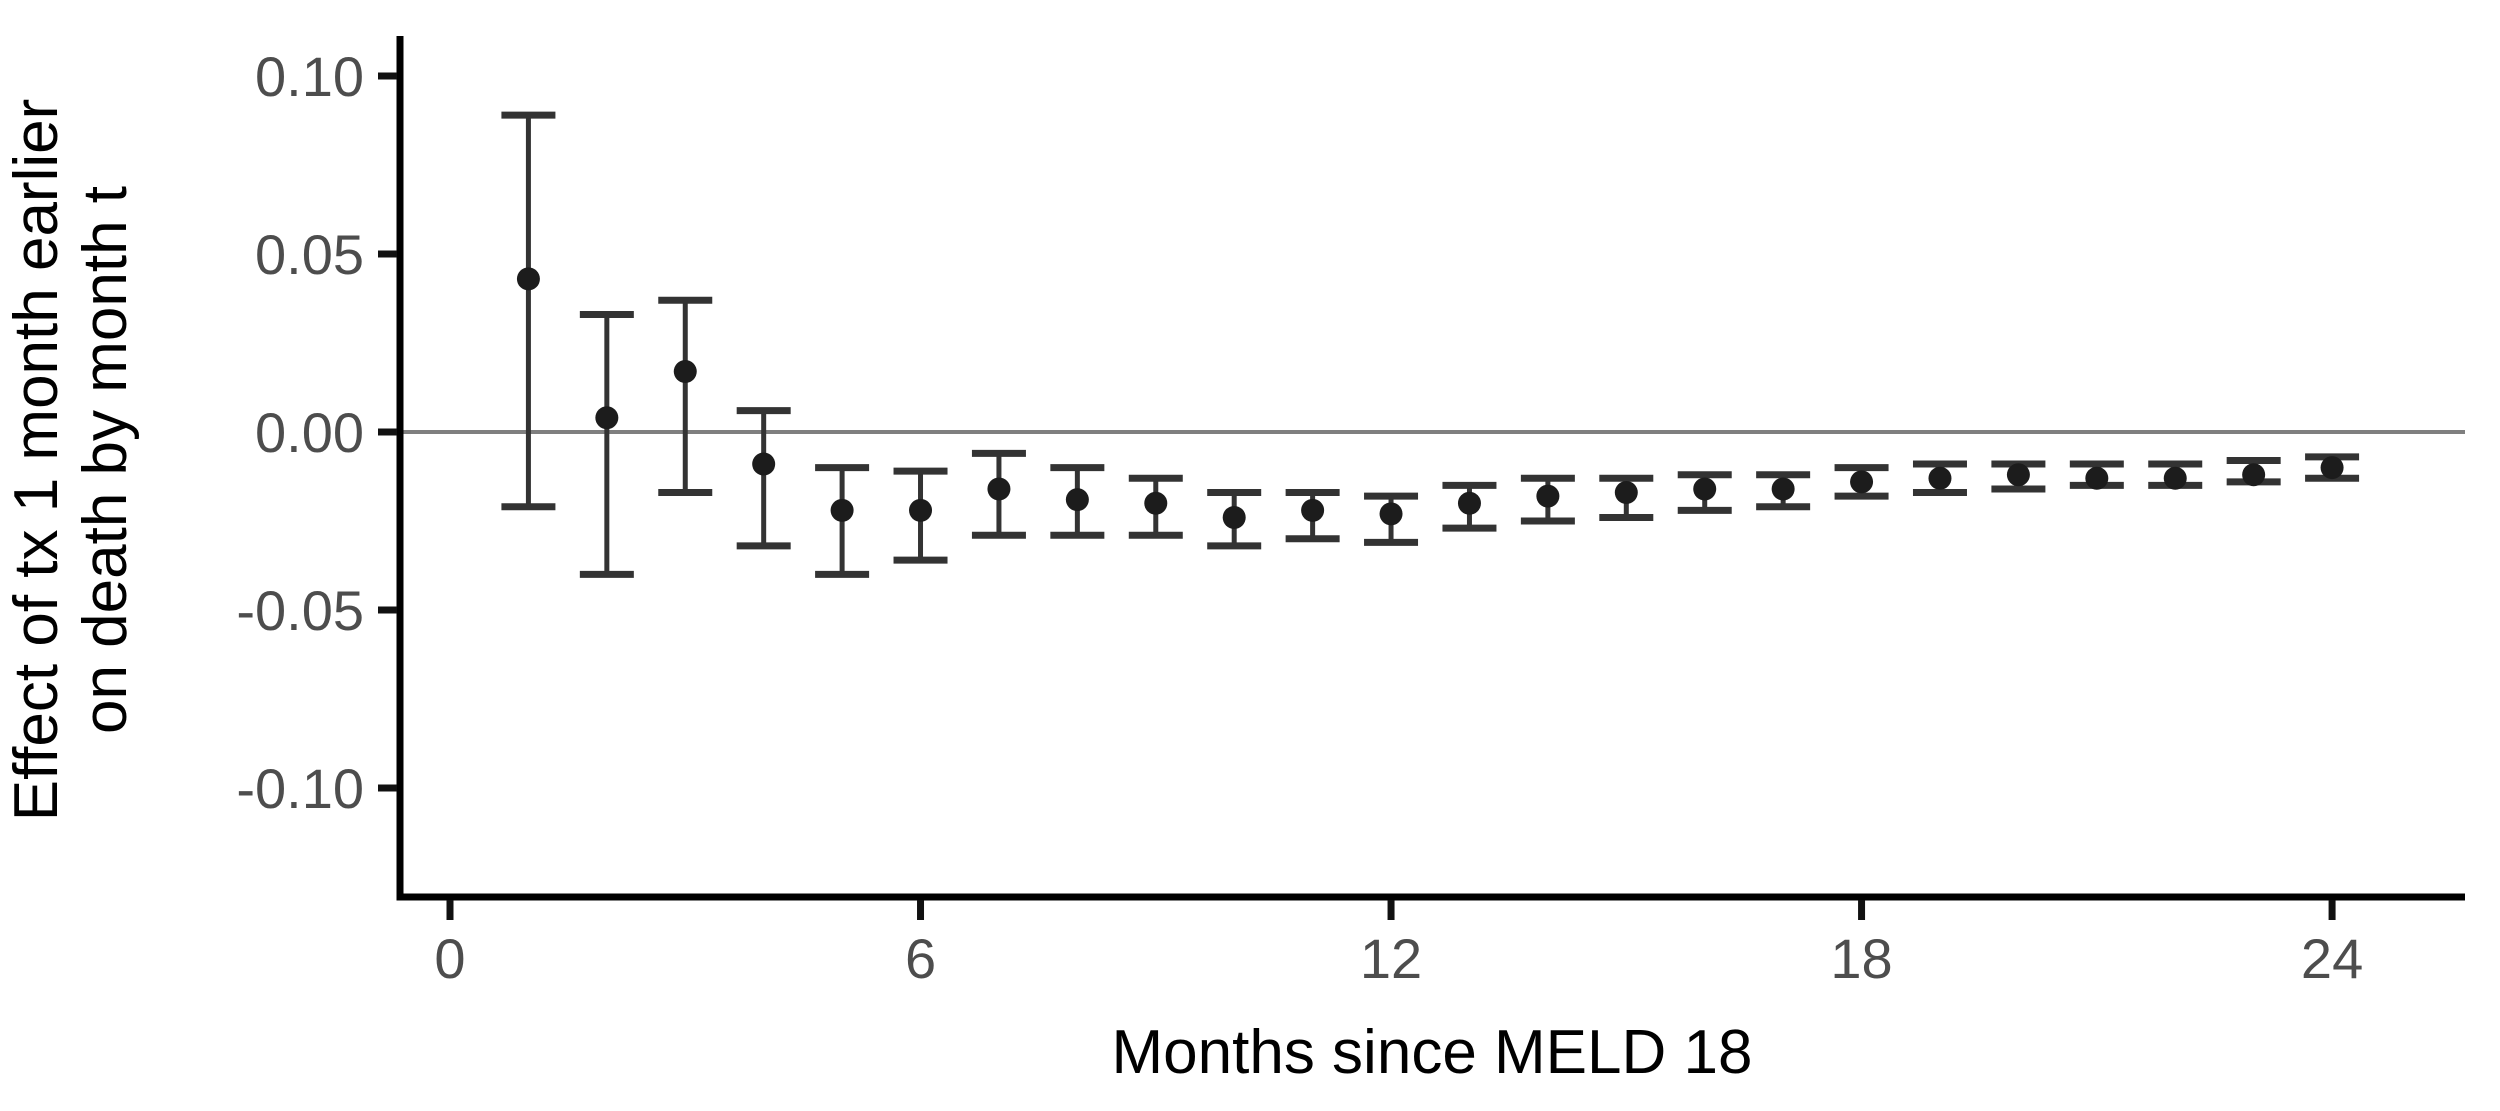 Image resolution: width=2500 pixels, height=1111 pixels. I want to click on y-tick-label: 0.10, so click(309, 76).